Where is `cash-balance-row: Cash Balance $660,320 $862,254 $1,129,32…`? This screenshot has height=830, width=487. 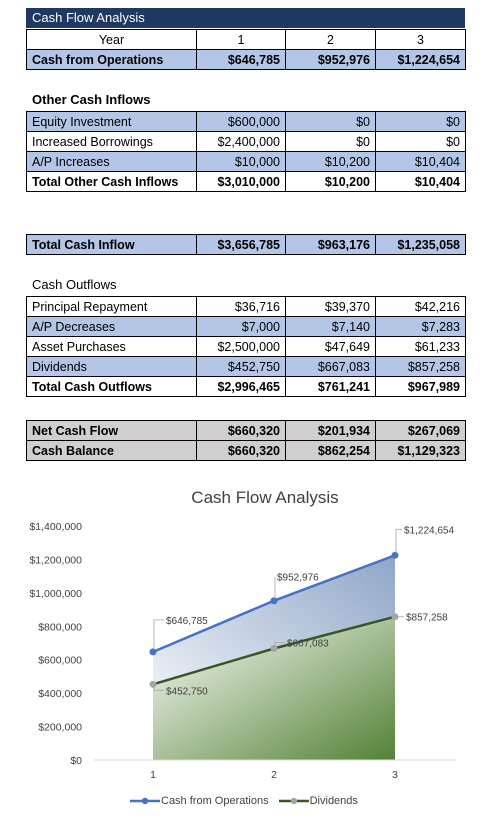 cash-balance-row: Cash Balance $660,320 $862,254 $1,129,32… is located at coordinates (246, 450).